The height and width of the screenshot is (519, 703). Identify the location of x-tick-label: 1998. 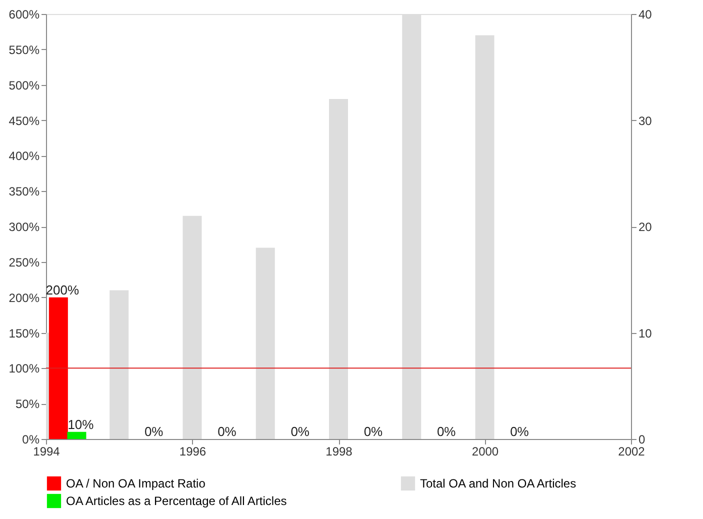
(339, 451).